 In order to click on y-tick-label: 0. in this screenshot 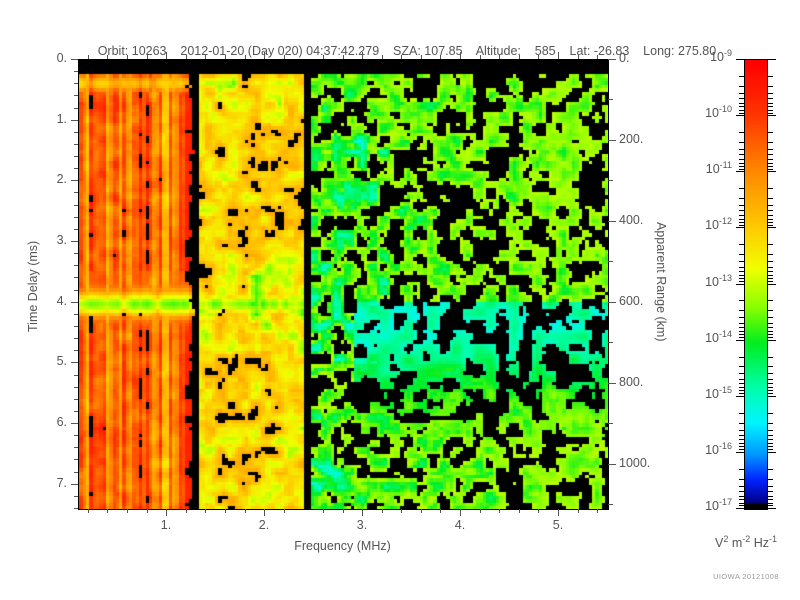, I will do `click(61, 58)`.